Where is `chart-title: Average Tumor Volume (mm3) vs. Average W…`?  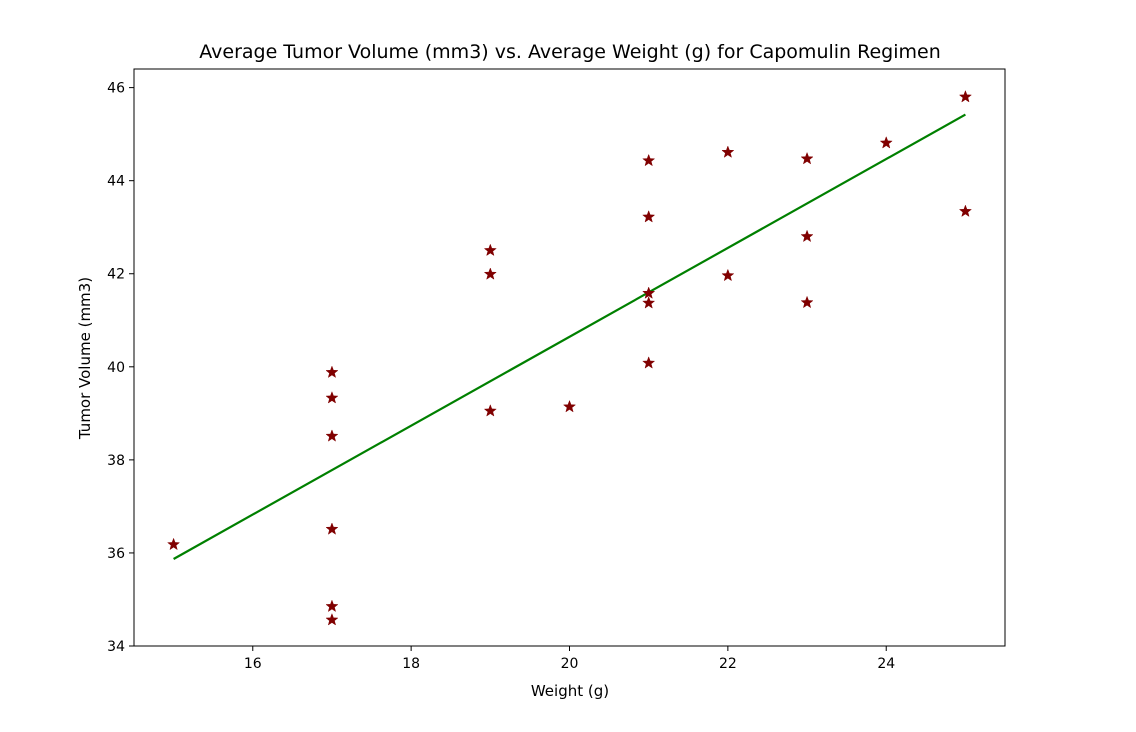 chart-title: Average Tumor Volume (mm3) vs. Average W… is located at coordinates (570, 52).